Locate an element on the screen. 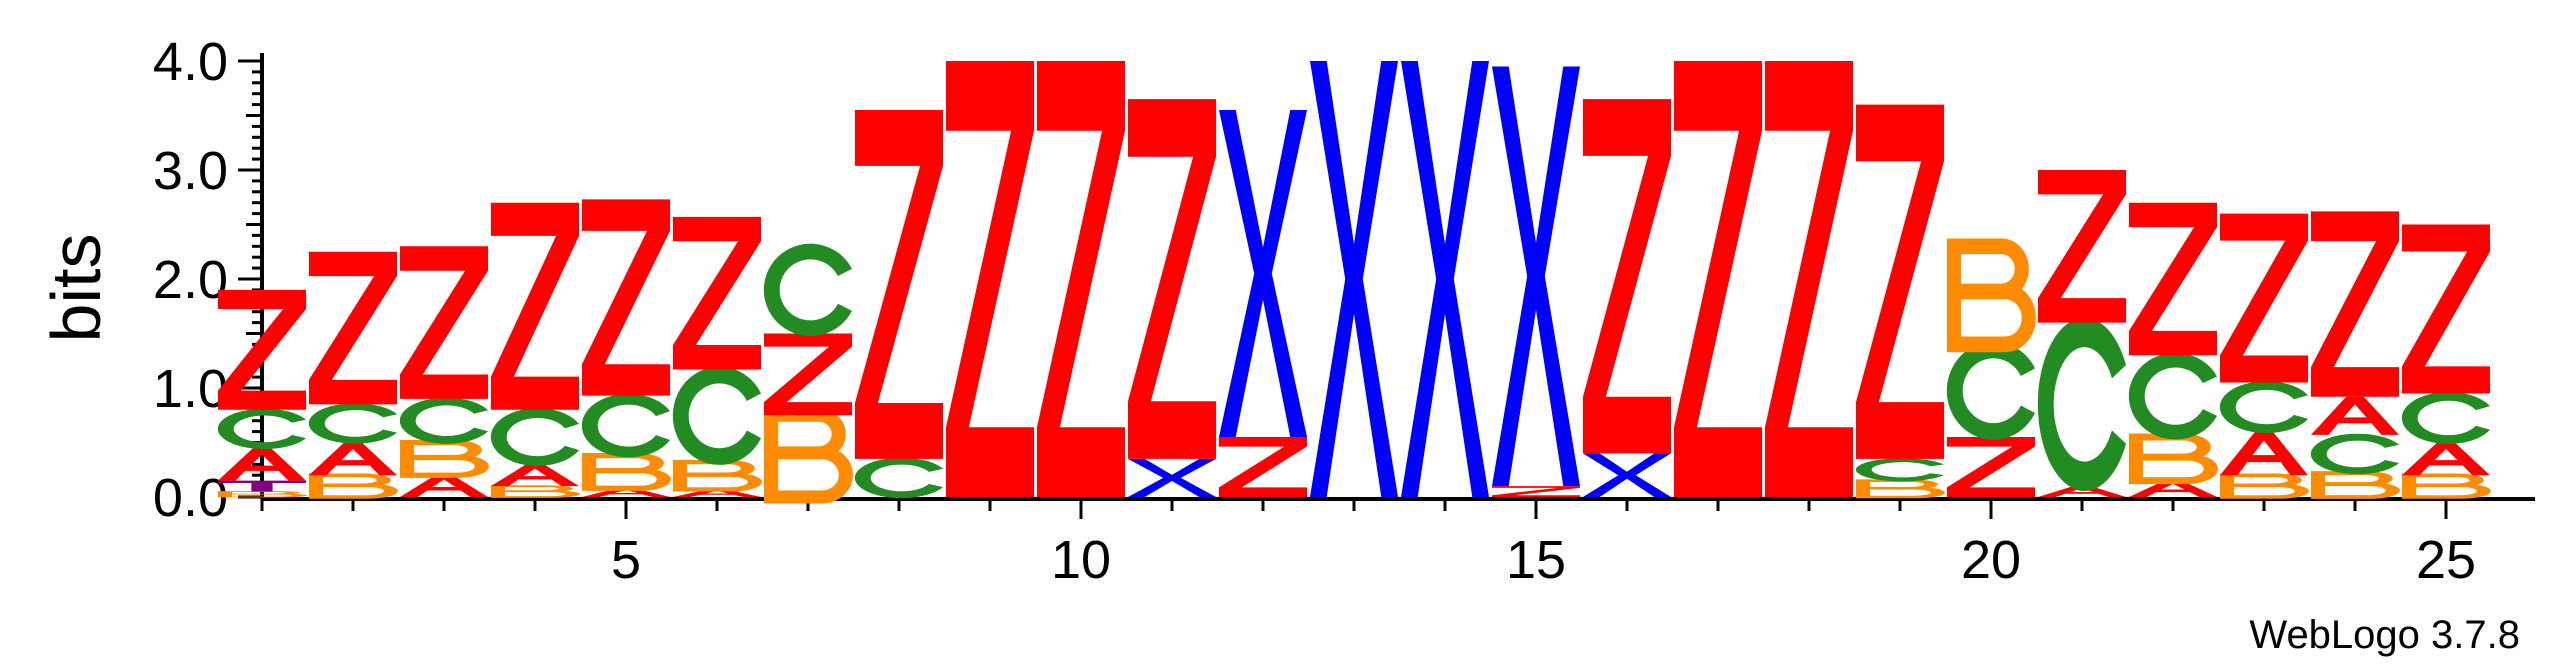 The width and height of the screenshot is (2567, 667). y-axis: 0.0 1.0 2.0 3.0 4.0 is located at coordinates (208, 280).